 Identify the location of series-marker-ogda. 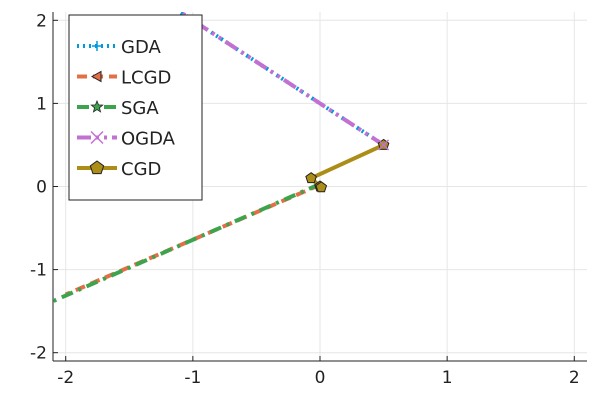
(384, 145).